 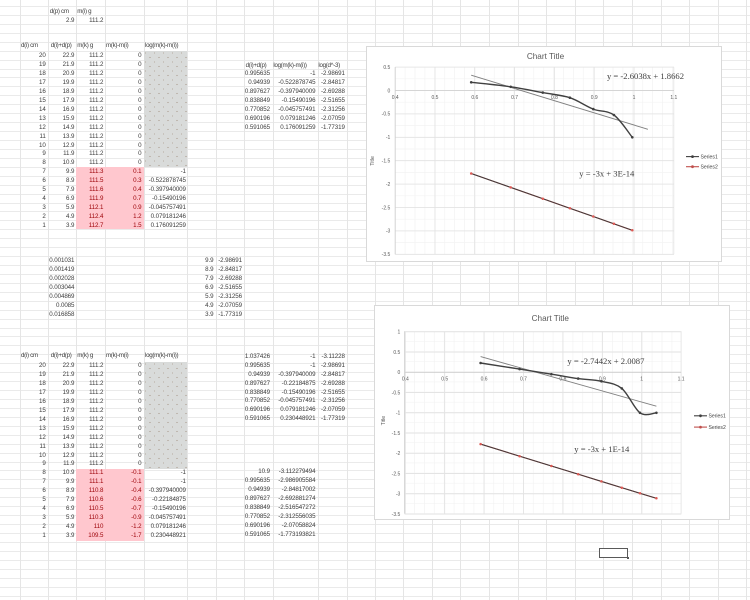 I want to click on svg-text: y = -3x + 1E-14, so click(x=602, y=449).